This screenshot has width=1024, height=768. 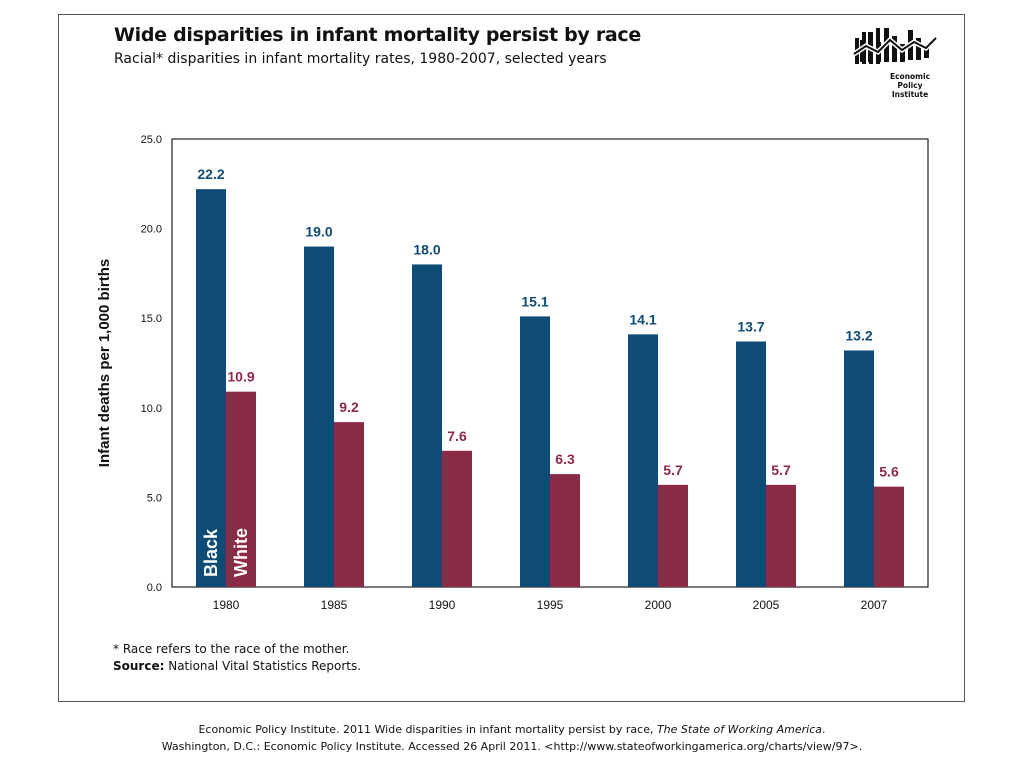 I want to click on bar-black-1995, so click(x=535, y=451).